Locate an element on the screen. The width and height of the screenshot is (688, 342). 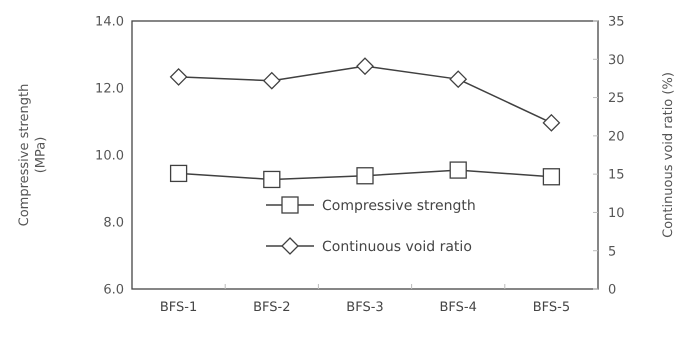
legend-label: Continuous void ratio is located at coordinates (397, 246).